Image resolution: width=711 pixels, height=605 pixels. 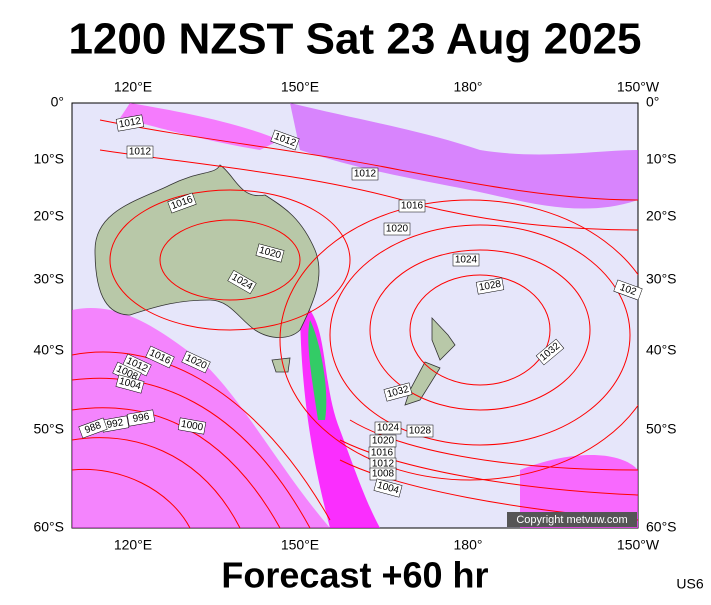 I want to click on bottom-lon-label: 150°E, so click(x=300, y=545).